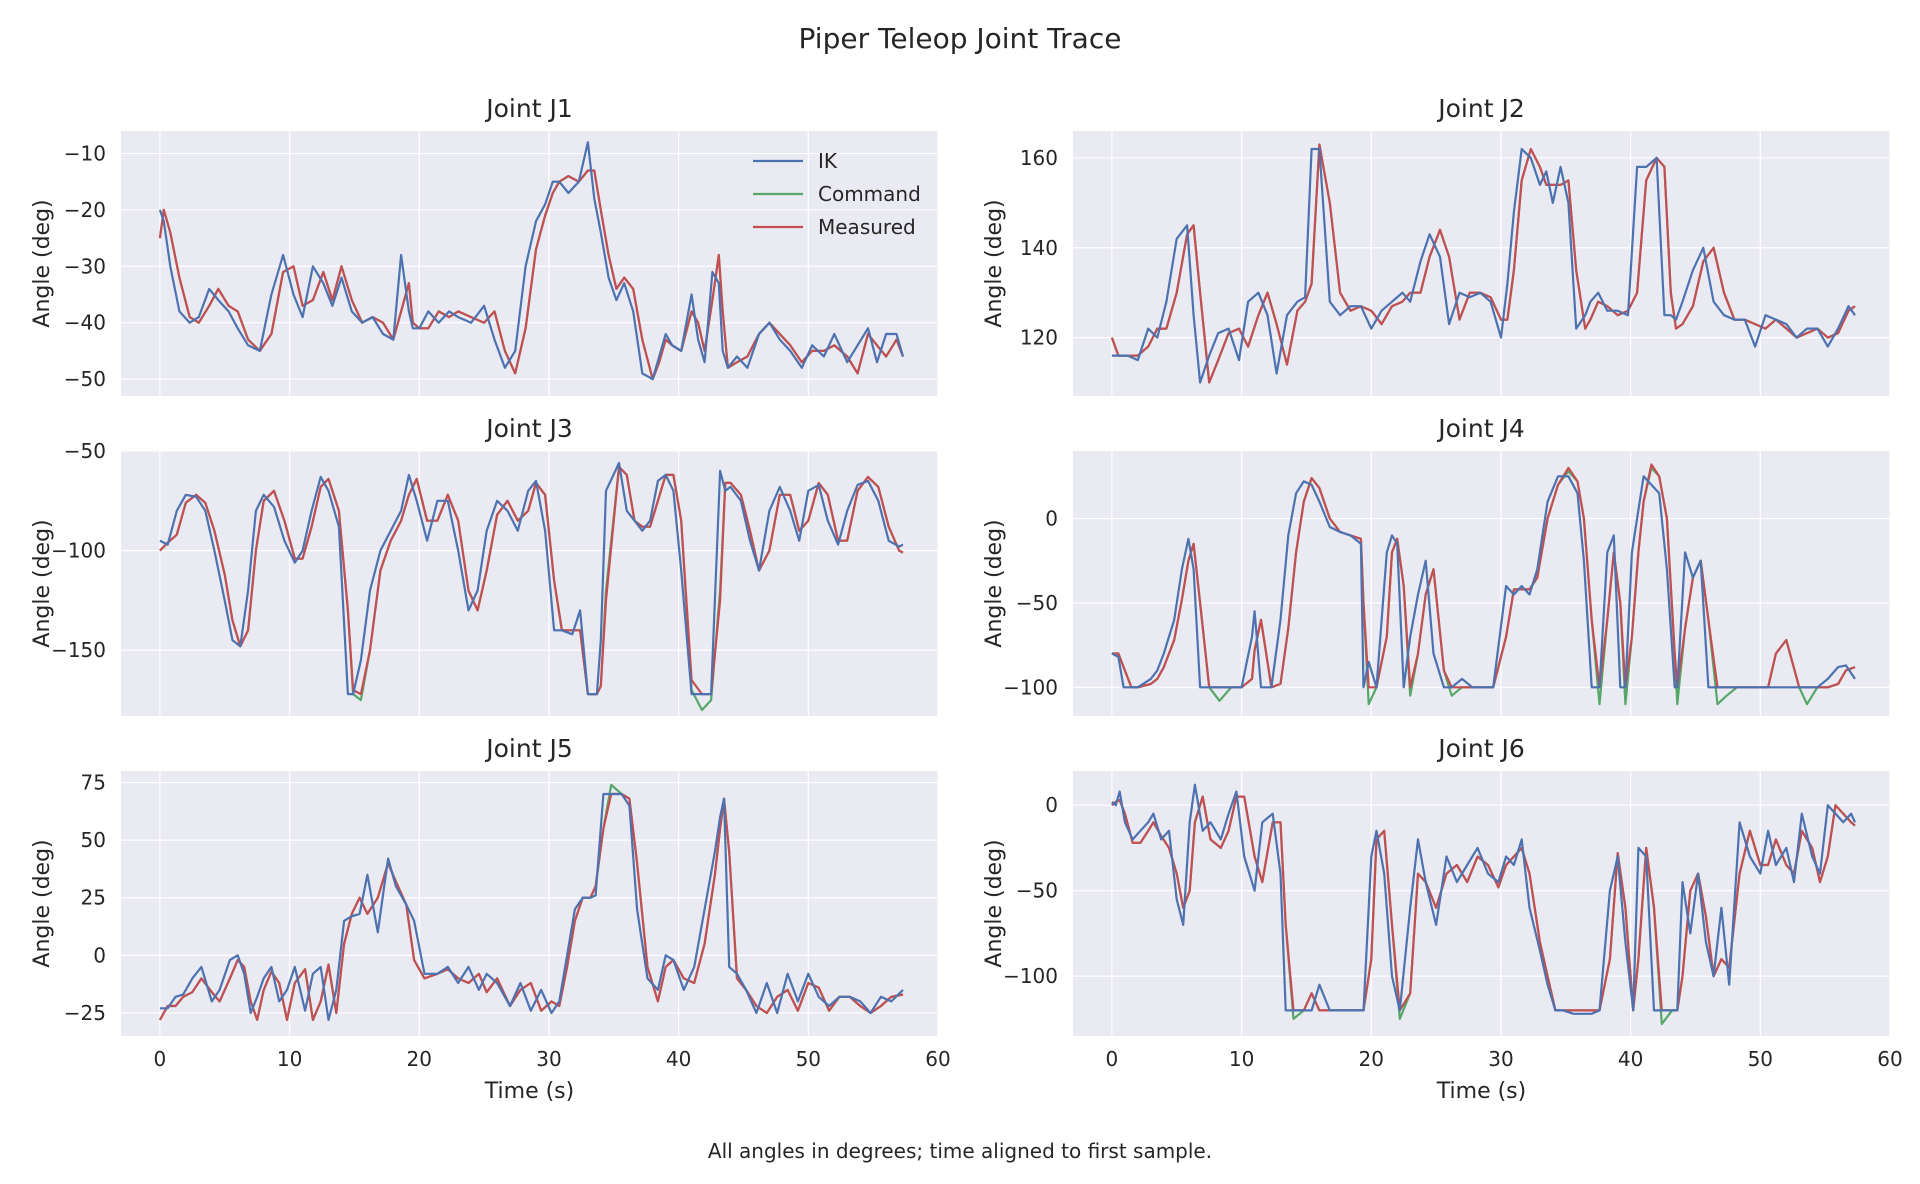 The height and width of the screenshot is (1184, 1920). I want to click on joint-j6-series-group, so click(1484, 904).